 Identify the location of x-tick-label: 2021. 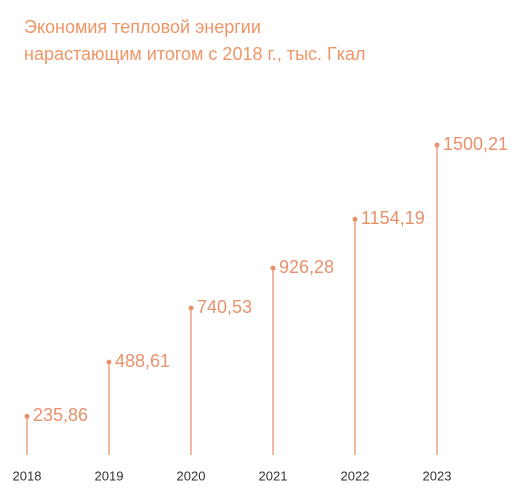
(273, 475).